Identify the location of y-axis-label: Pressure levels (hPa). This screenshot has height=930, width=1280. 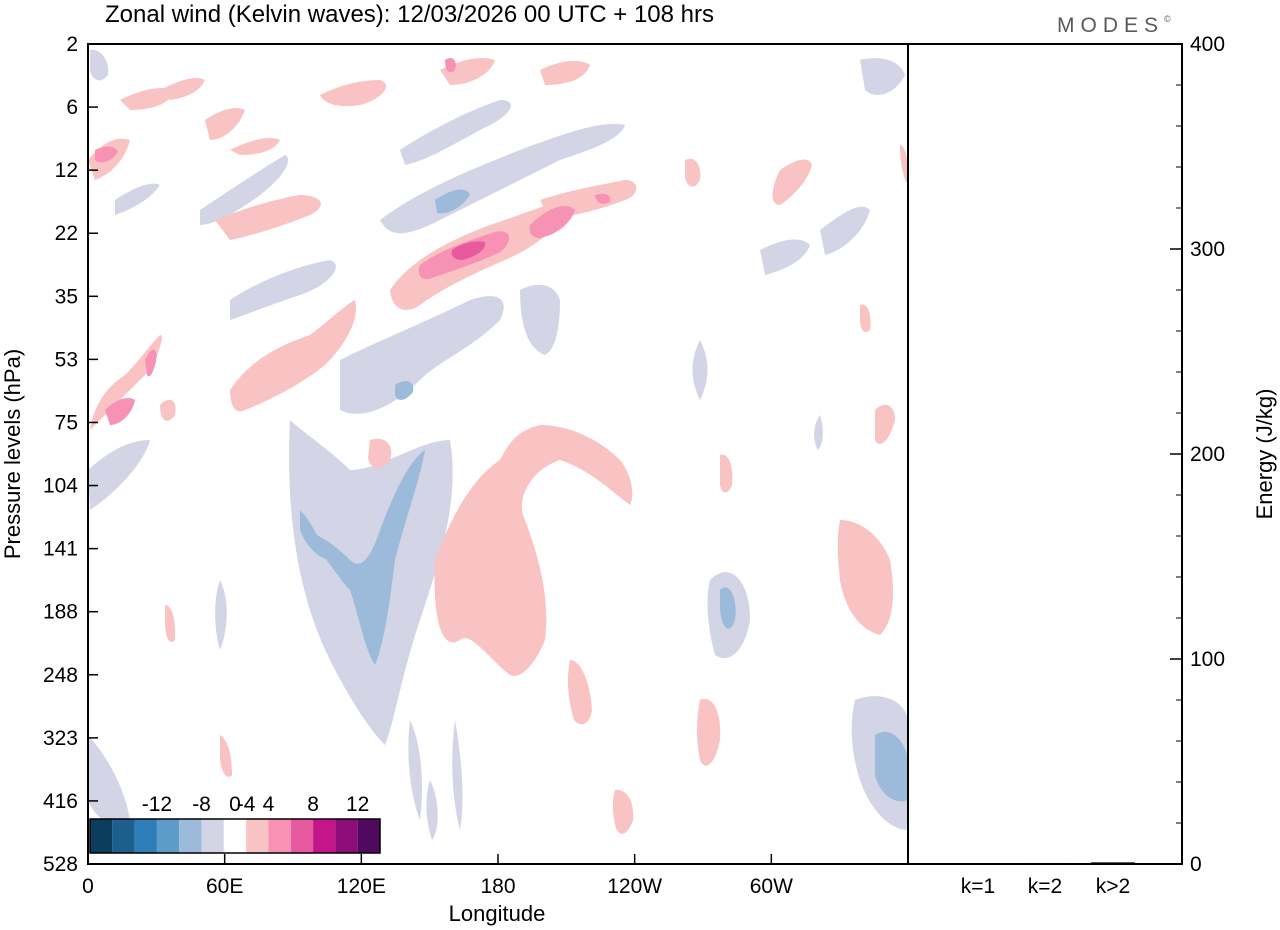
(12, 454).